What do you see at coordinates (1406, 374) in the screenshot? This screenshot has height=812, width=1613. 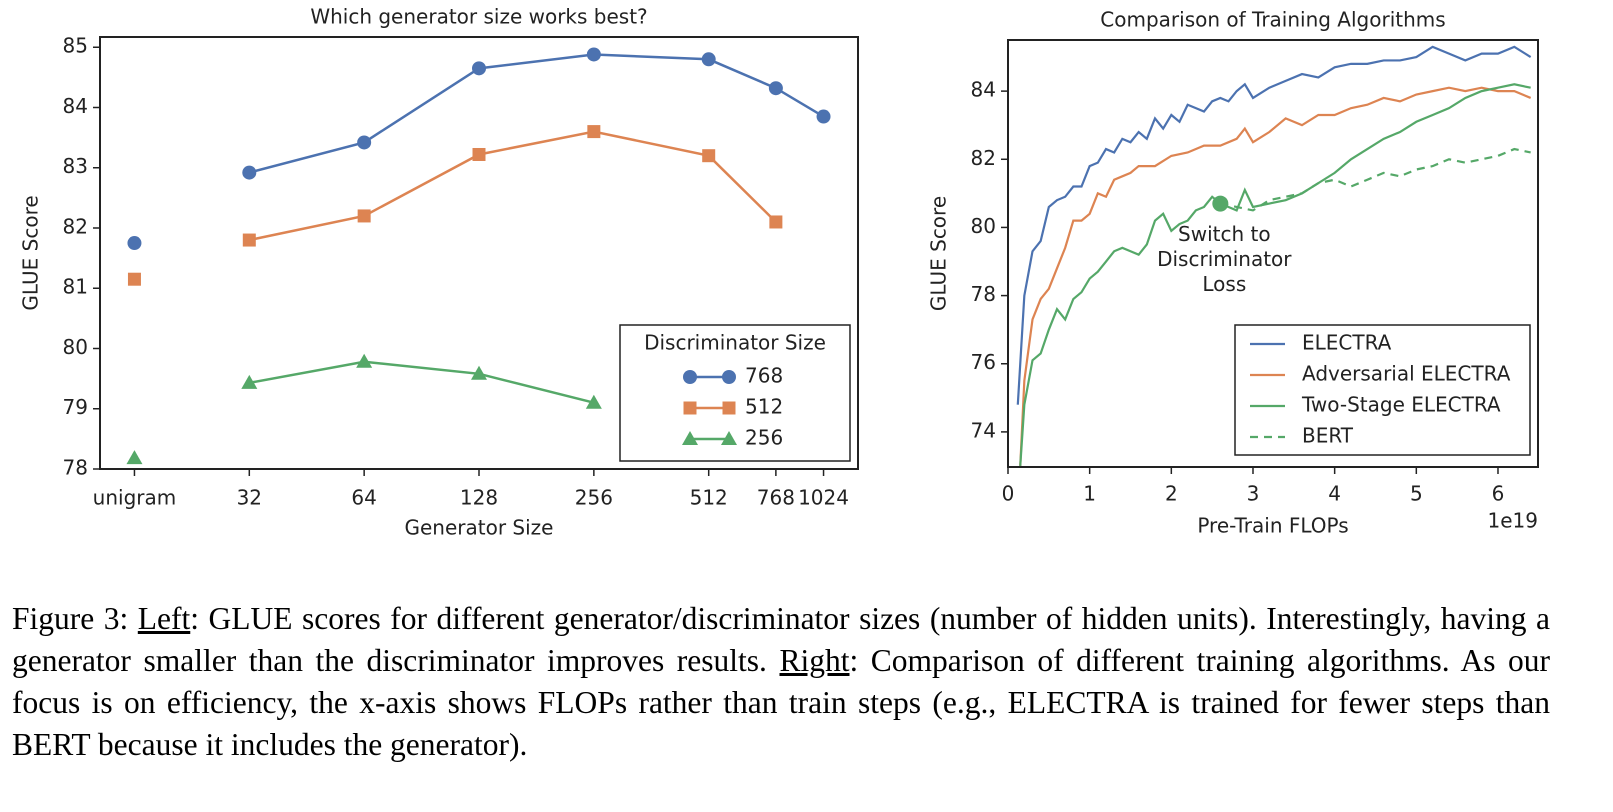 I see `legend-label: Adversarial ELECTRA` at bounding box center [1406, 374].